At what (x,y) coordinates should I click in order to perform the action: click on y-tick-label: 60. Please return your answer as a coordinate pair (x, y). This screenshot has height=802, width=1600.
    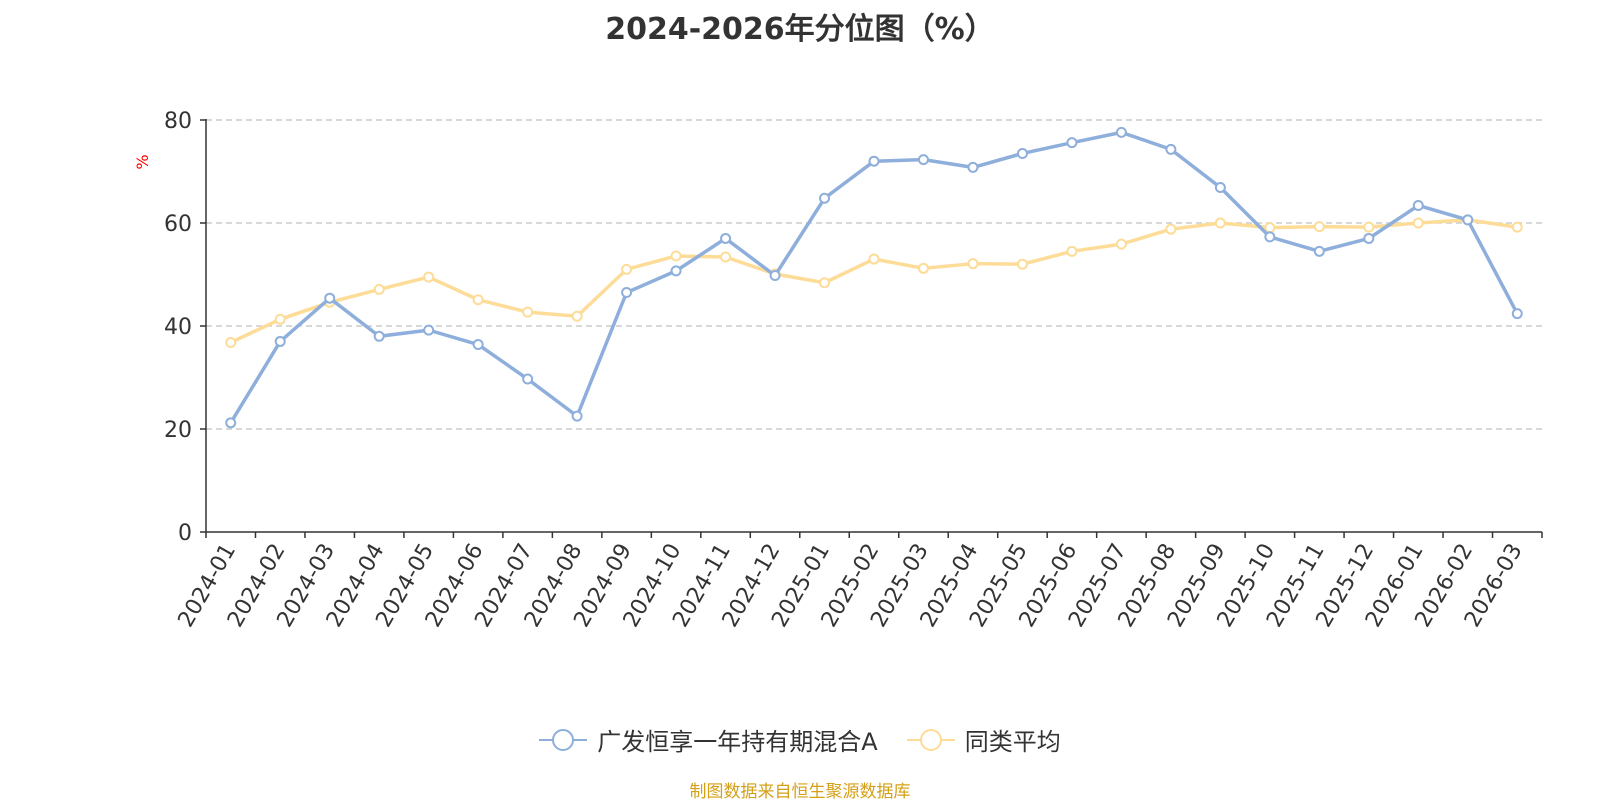
    Looking at the image, I should click on (178, 224).